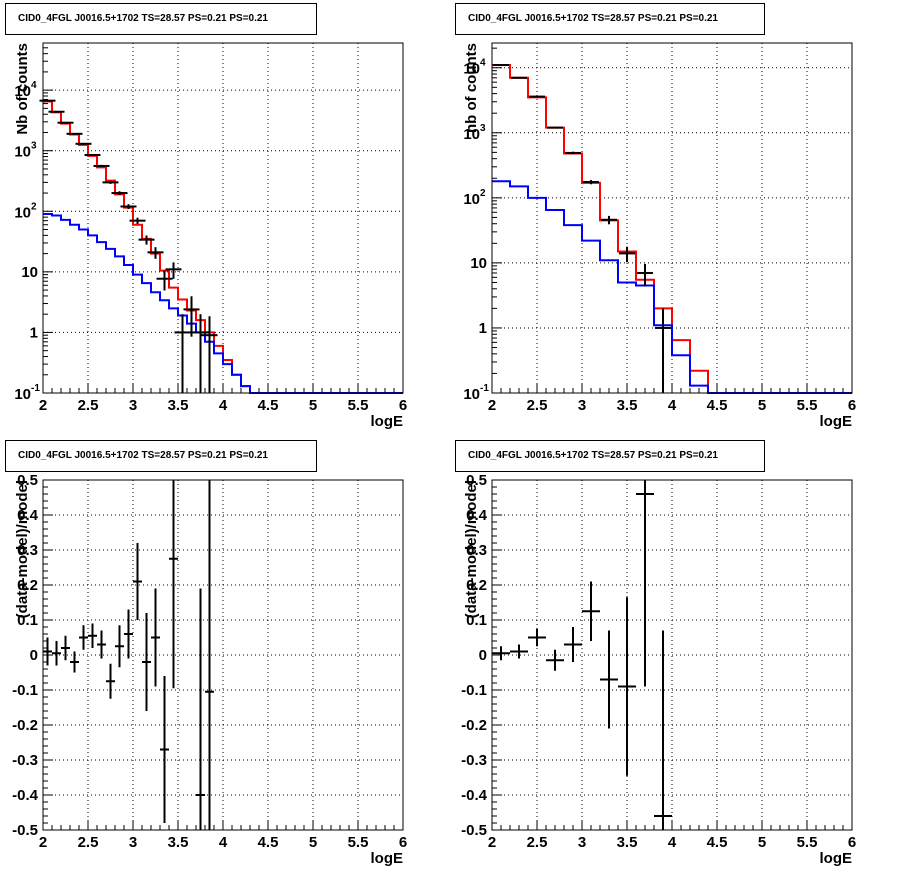 Image resolution: width=898 pixels, height=875 pixels. Describe the element at coordinates (471, 88) in the screenshot. I see `y-axis-label: nb of counts` at that location.